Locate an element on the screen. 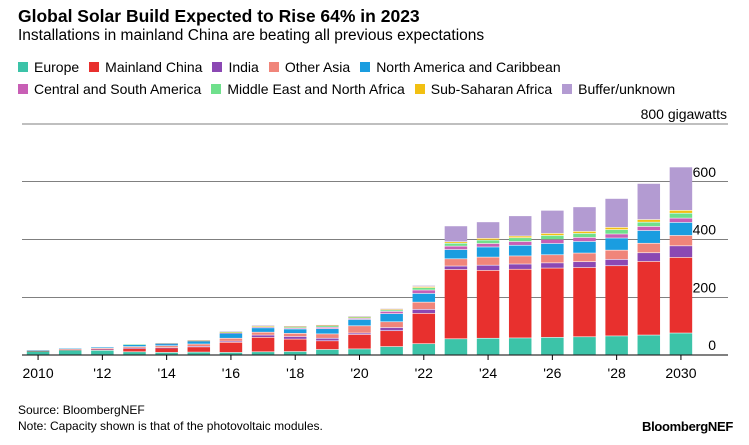  y-unit-label: 800 gigawatts is located at coordinates (684, 114).